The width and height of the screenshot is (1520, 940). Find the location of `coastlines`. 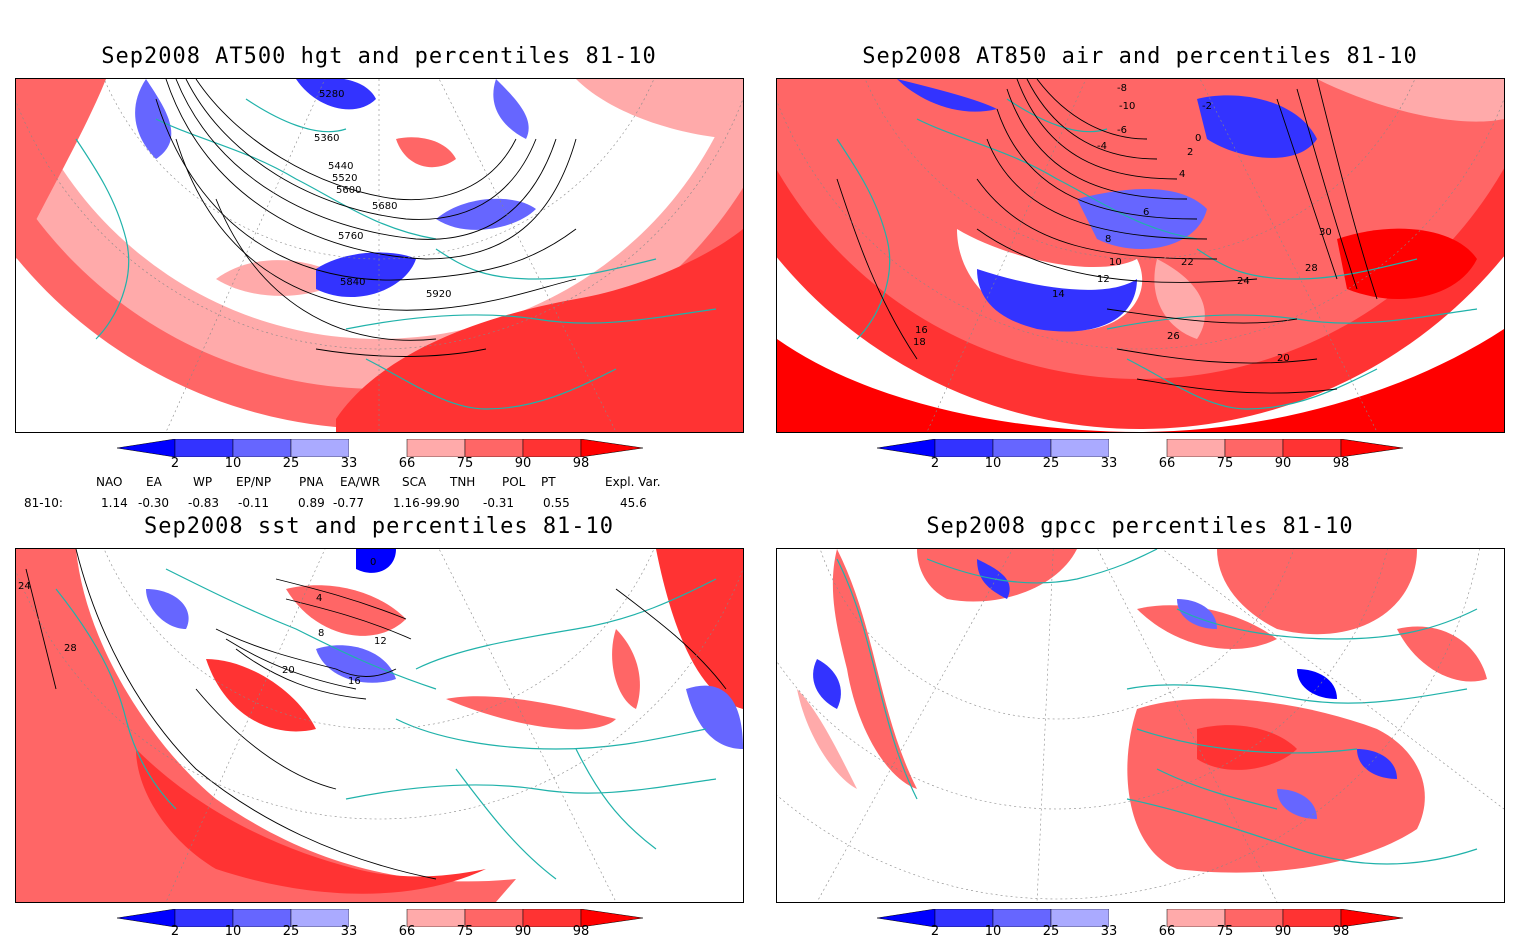

coastlines is located at coordinates (396, 254).